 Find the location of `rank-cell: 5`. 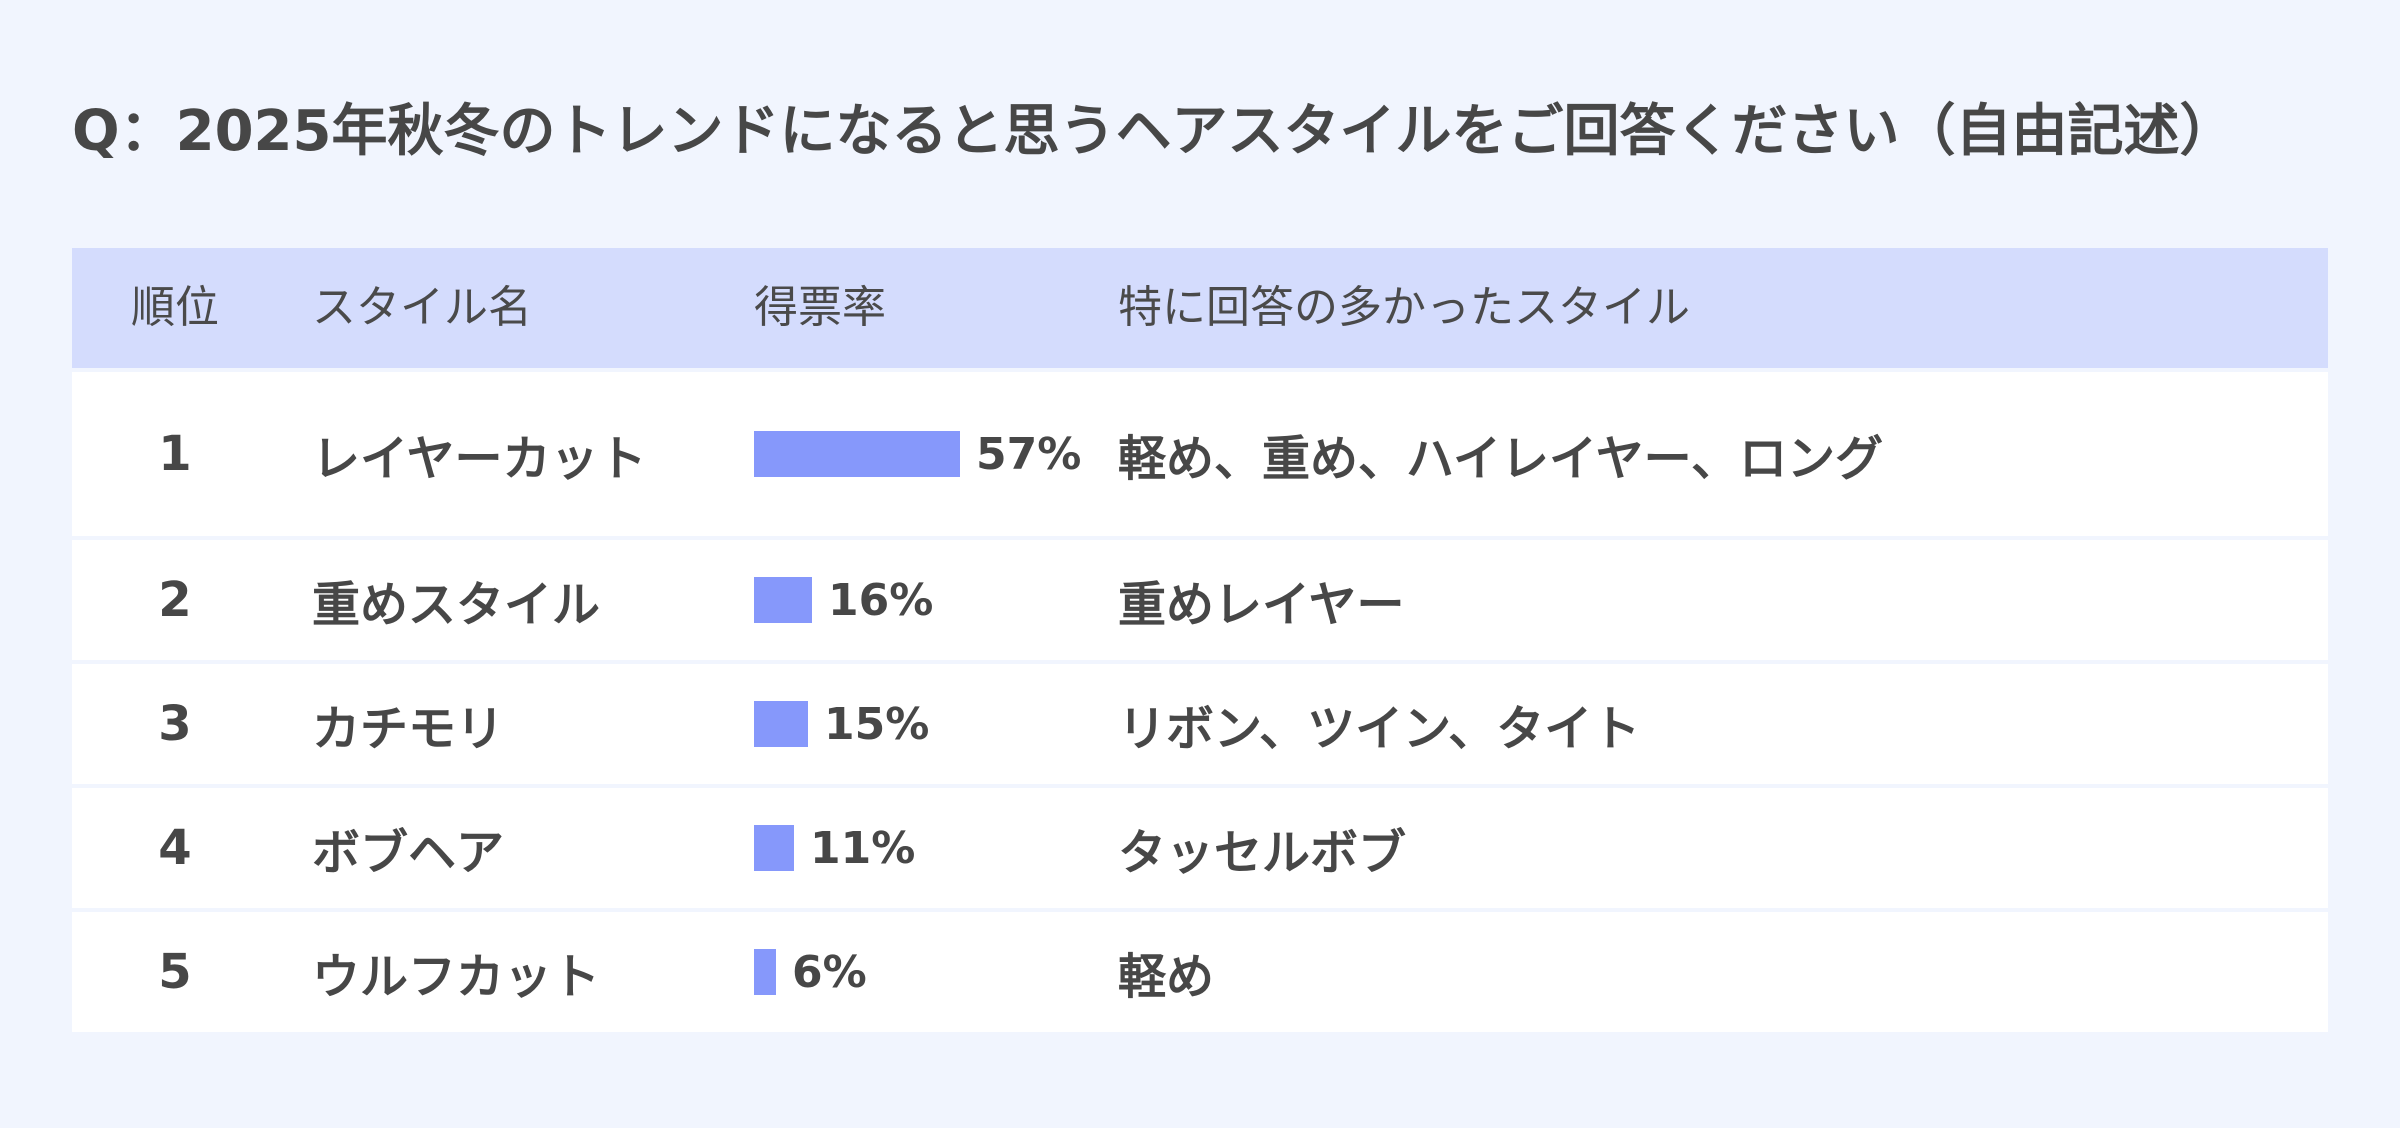

rank-cell: 5 is located at coordinates (175, 972).